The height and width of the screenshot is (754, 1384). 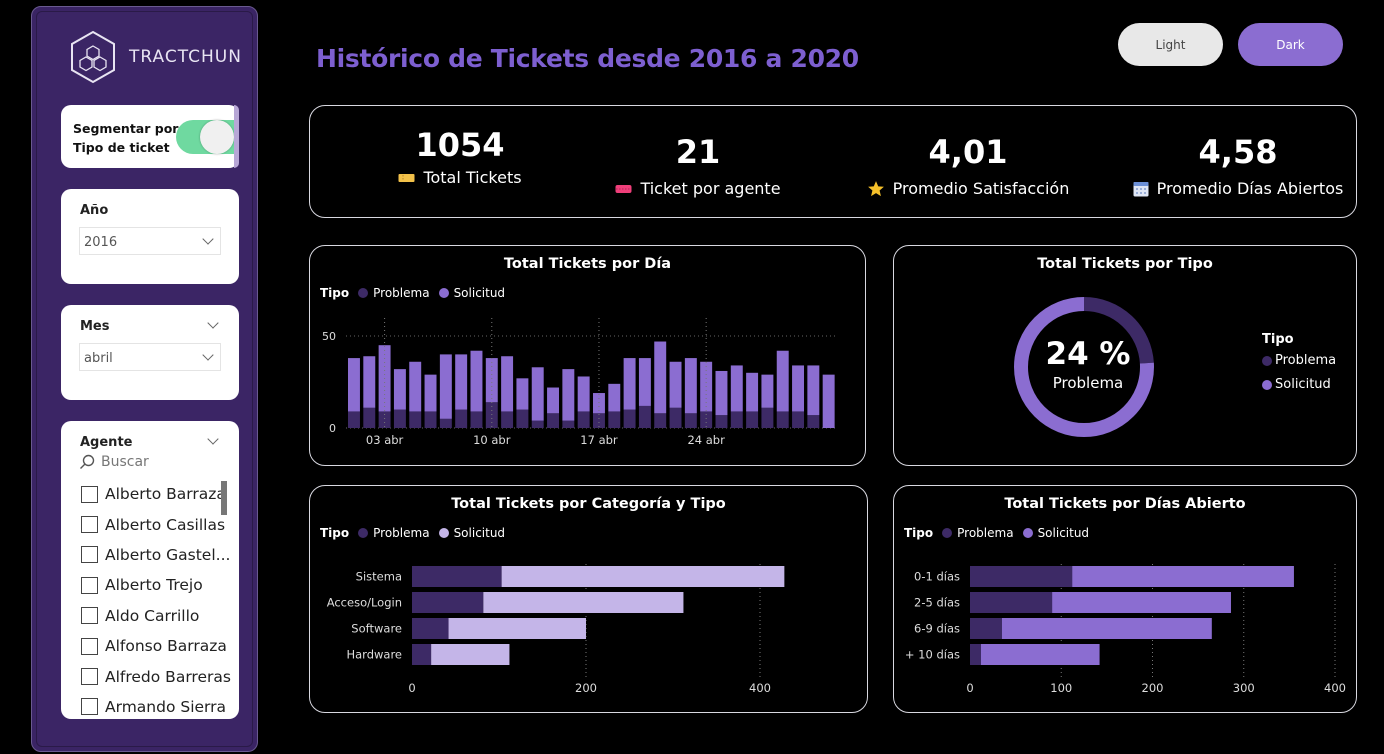 What do you see at coordinates (599, 440) in the screenshot?
I see `x-tick-label: 17 abr` at bounding box center [599, 440].